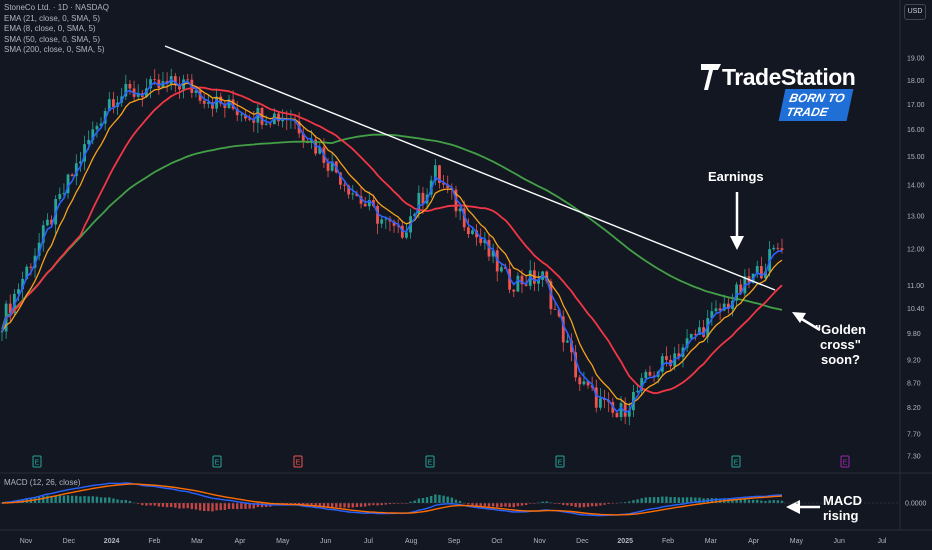 Image resolution: width=932 pixels, height=550 pixels. Describe the element at coordinates (914, 334) in the screenshot. I see `price-axis-tick-label: 9.80` at that location.